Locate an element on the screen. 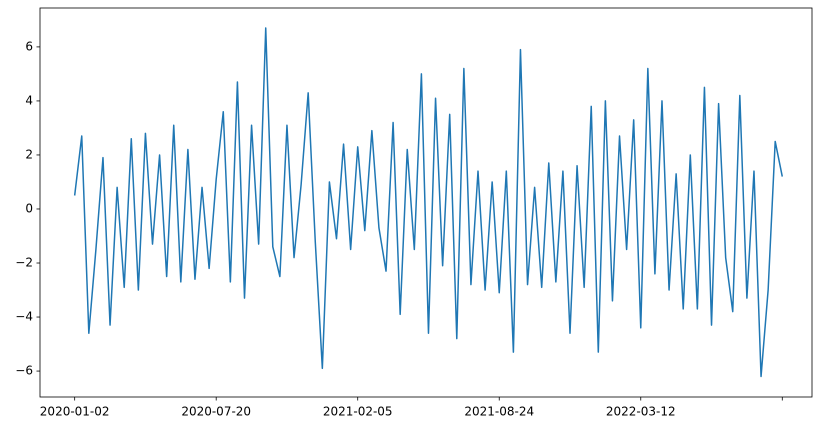 The height and width of the screenshot is (428, 825). y-tick-label: 4 is located at coordinates (29, 100).